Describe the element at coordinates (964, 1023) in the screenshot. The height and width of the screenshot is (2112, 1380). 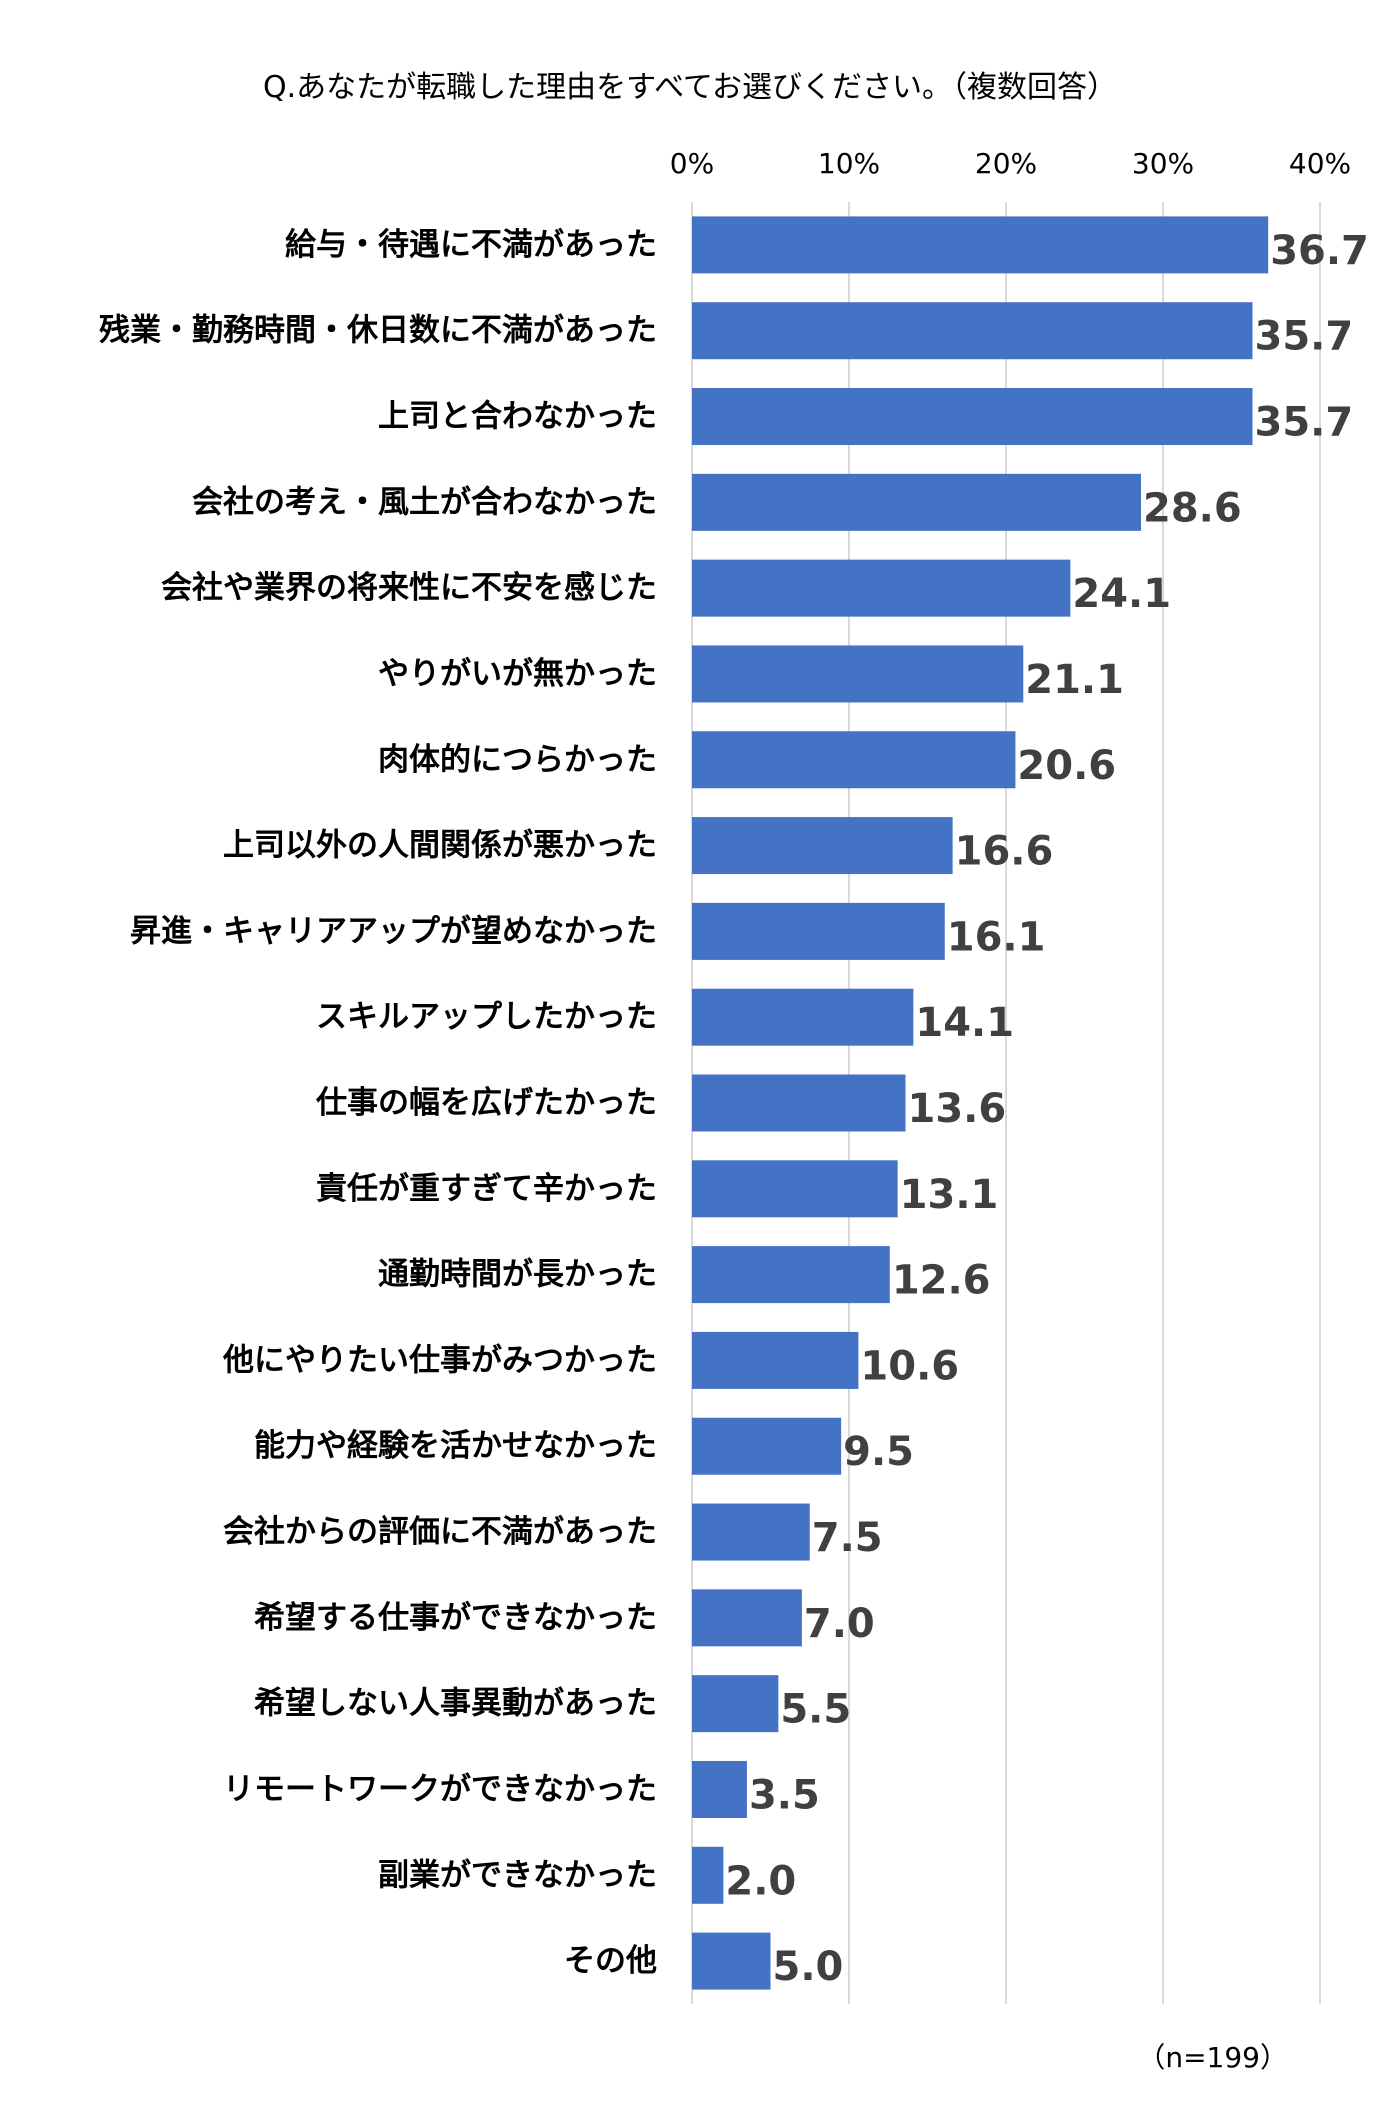
I see `value-label: 14.1` at that location.